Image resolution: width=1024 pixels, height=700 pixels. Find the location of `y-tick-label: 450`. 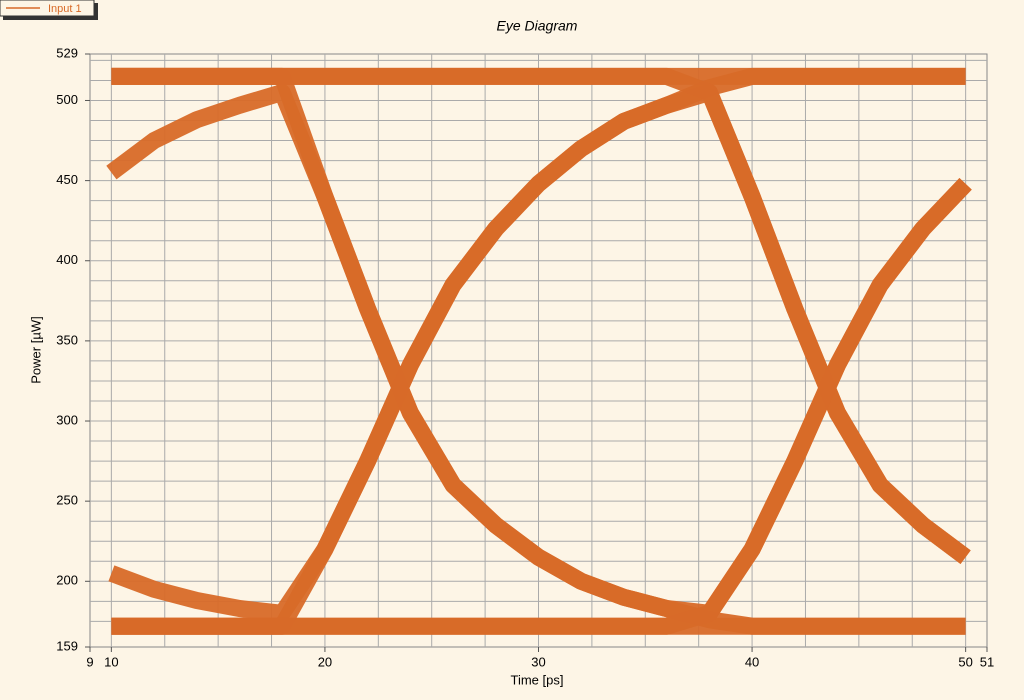

y-tick-label: 450 is located at coordinates (67, 179).